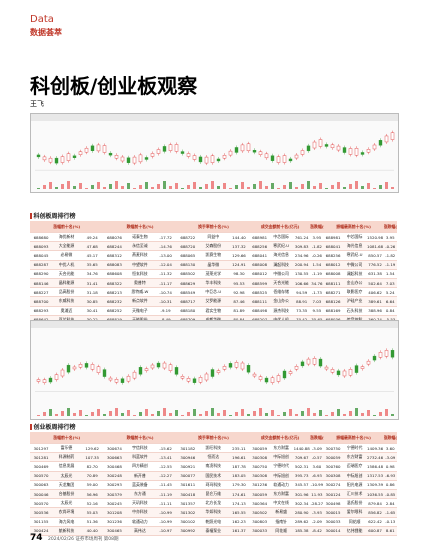 This screenshot has height=552, width=427. Describe the element at coordinates (92, 531) in the screenshot. I see `cell: 40.40` at that location.